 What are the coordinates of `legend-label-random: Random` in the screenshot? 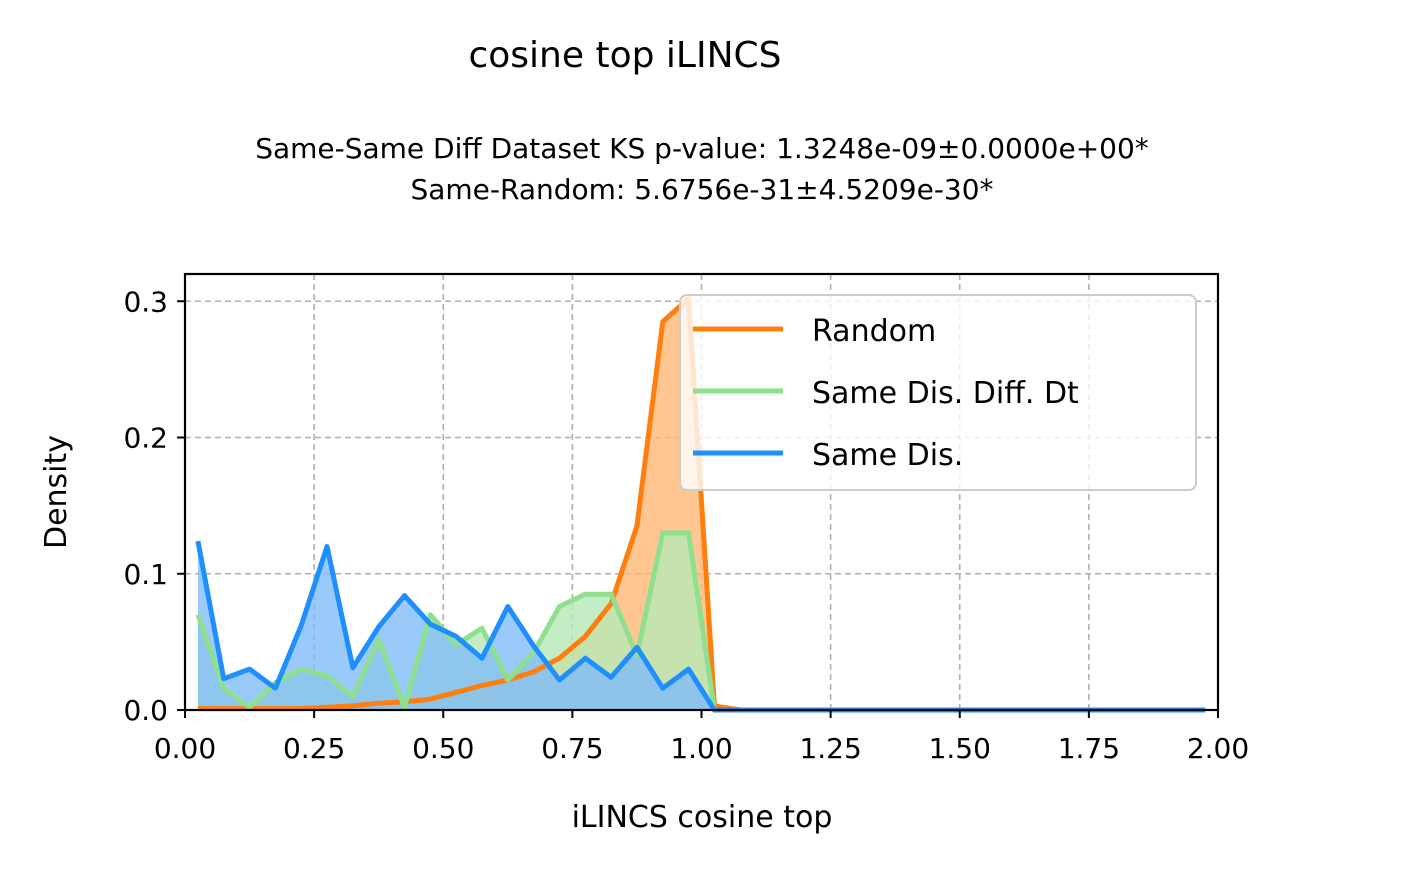 It's located at (874, 331).